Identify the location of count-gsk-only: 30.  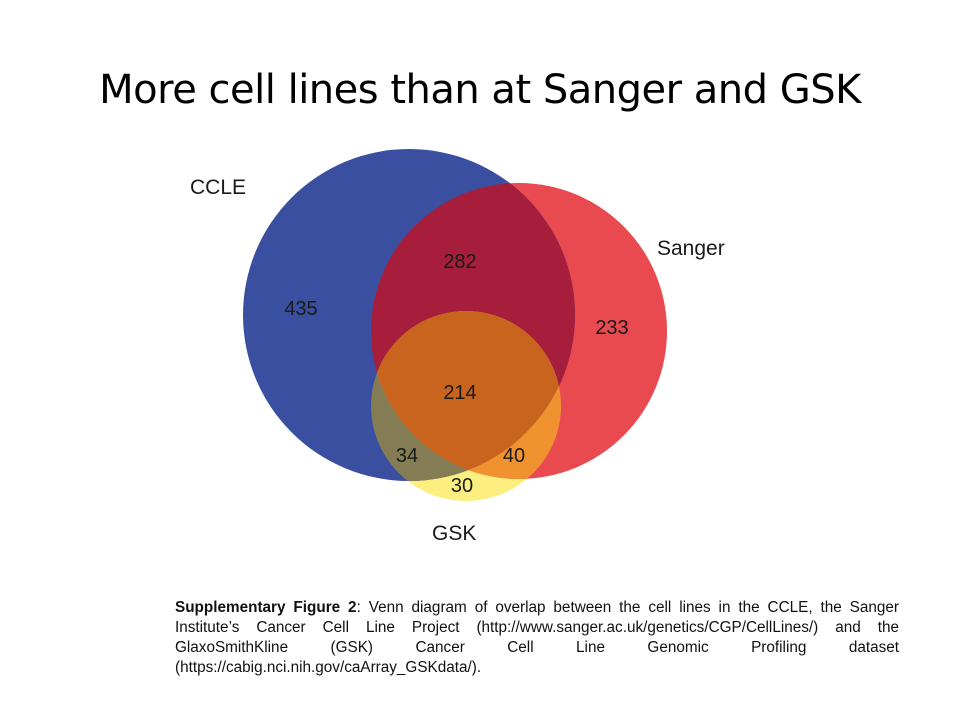
(462, 486).